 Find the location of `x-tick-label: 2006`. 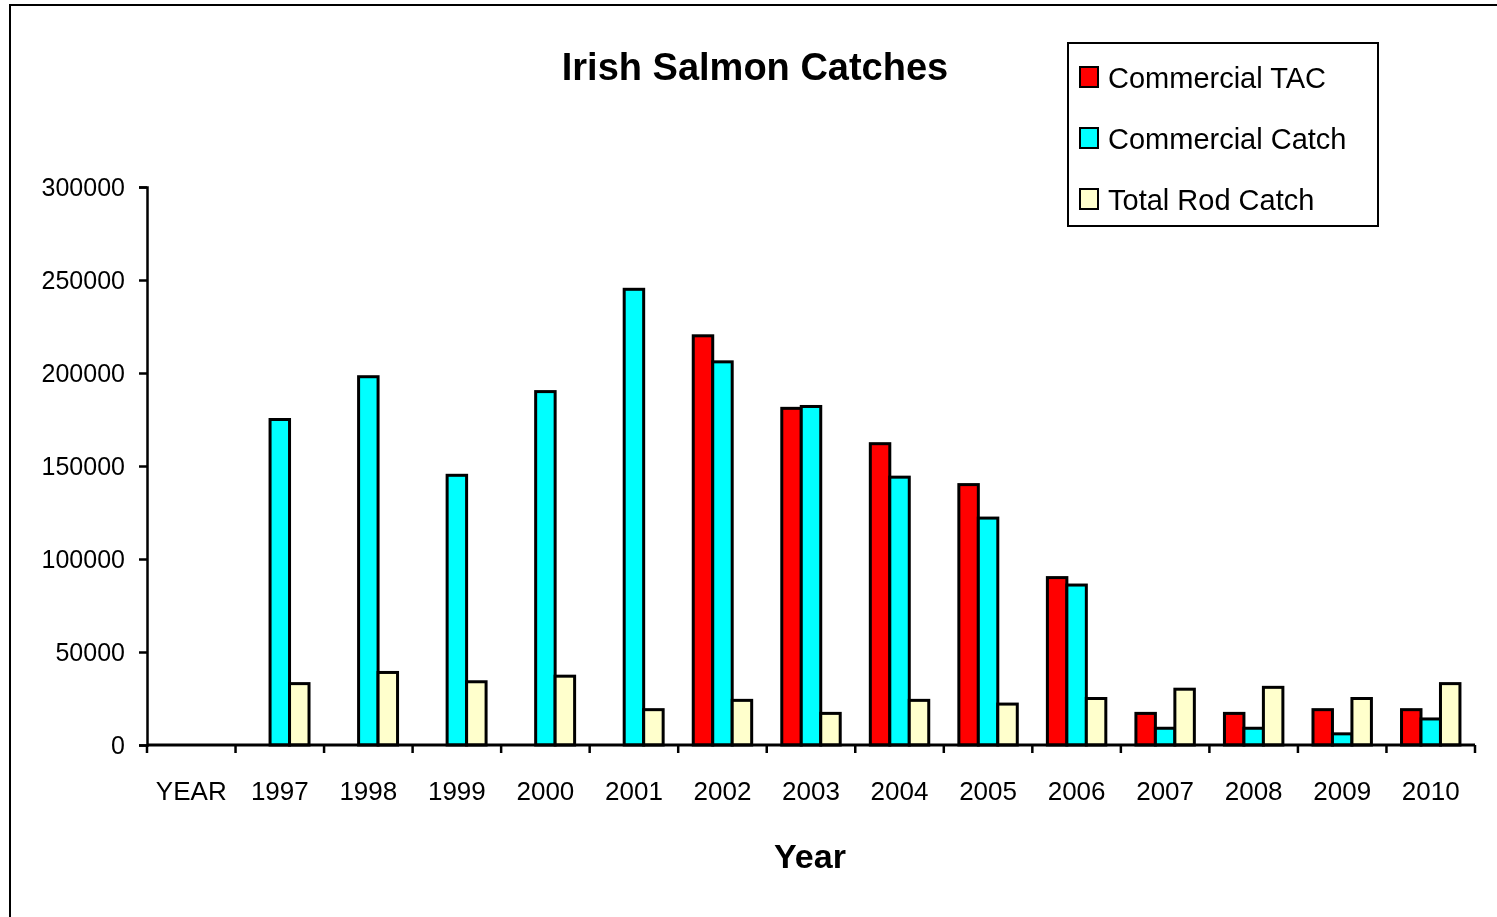

x-tick-label: 2006 is located at coordinates (1076, 791).